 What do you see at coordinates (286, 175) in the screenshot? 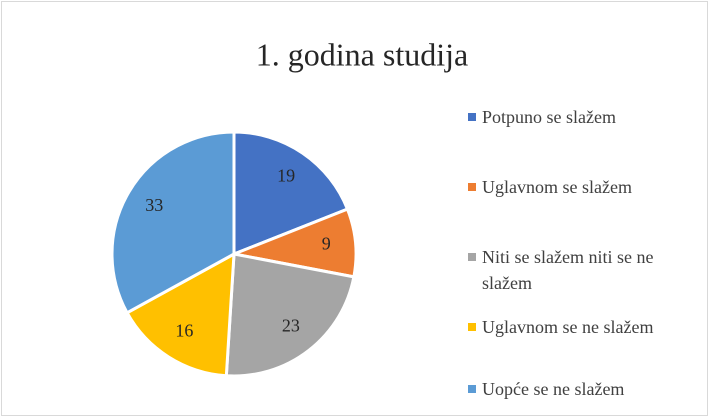
I see `data-label: 19` at bounding box center [286, 175].